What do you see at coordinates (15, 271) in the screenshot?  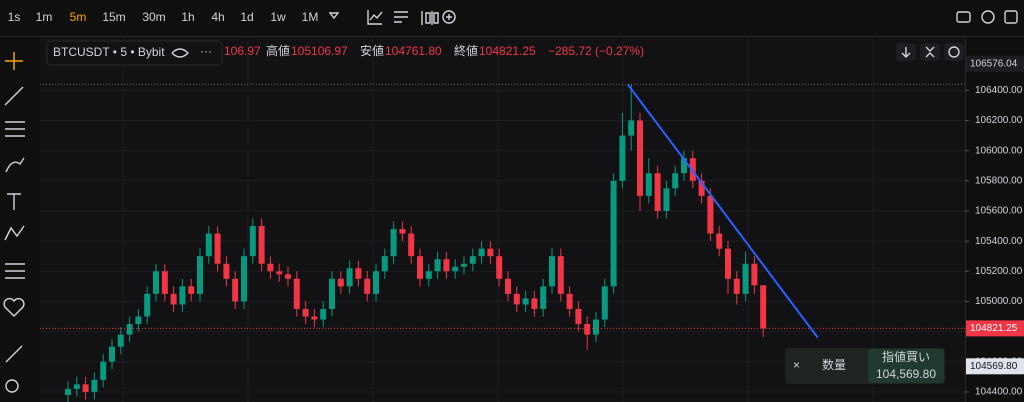 I see `forecast-tool` at bounding box center [15, 271].